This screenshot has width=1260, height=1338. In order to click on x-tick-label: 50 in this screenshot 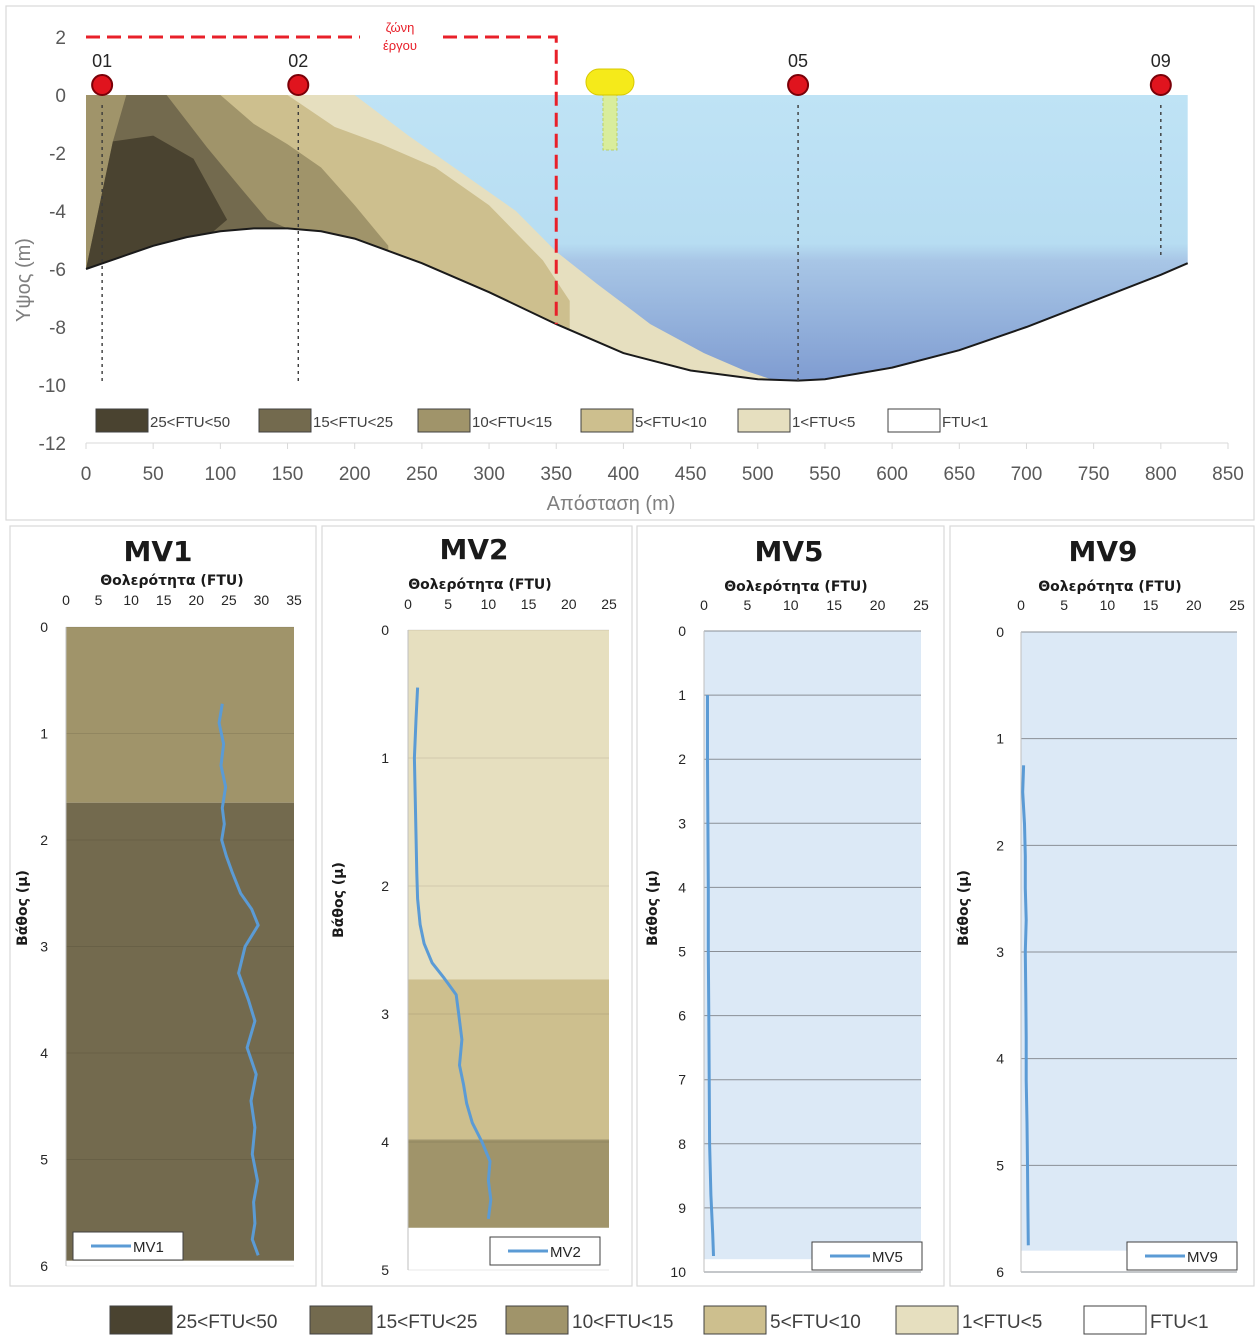, I will do `click(153, 474)`.